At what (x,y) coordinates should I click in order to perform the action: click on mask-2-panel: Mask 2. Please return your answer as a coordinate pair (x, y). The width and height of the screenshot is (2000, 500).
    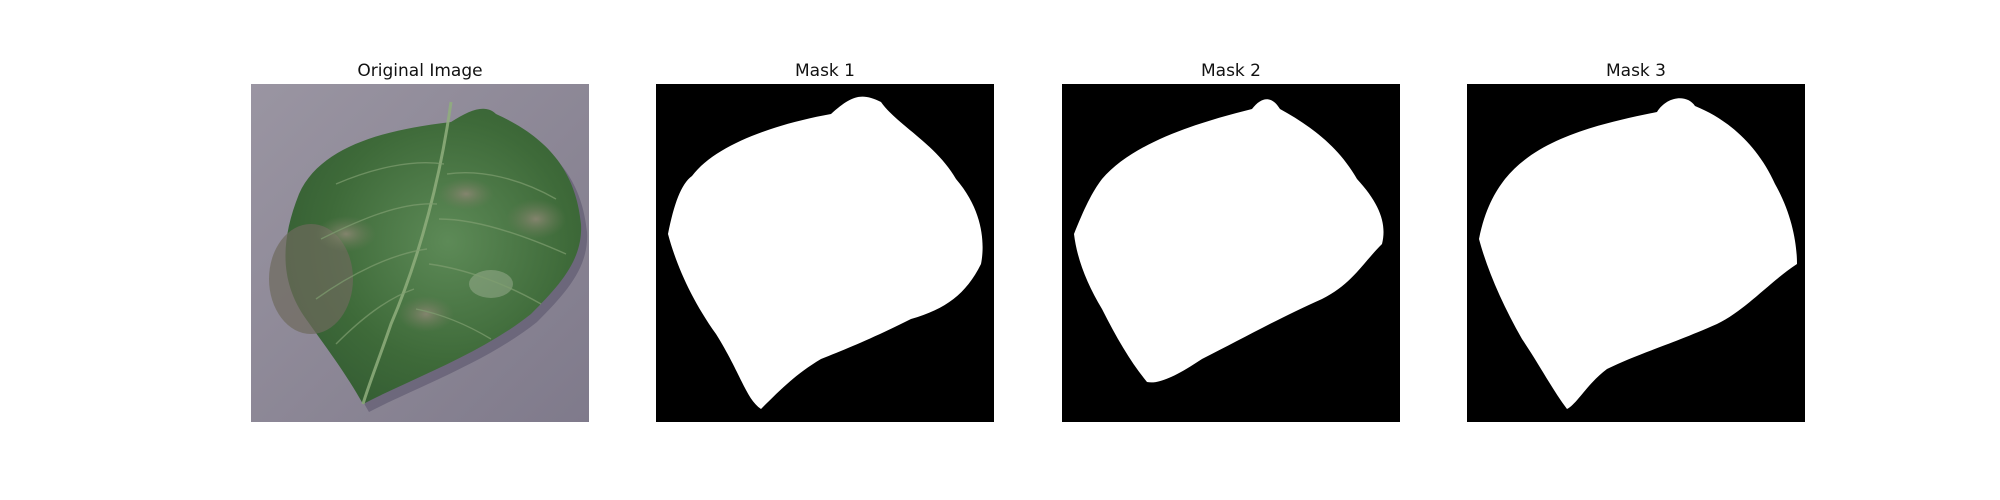
    Looking at the image, I should click on (1231, 240).